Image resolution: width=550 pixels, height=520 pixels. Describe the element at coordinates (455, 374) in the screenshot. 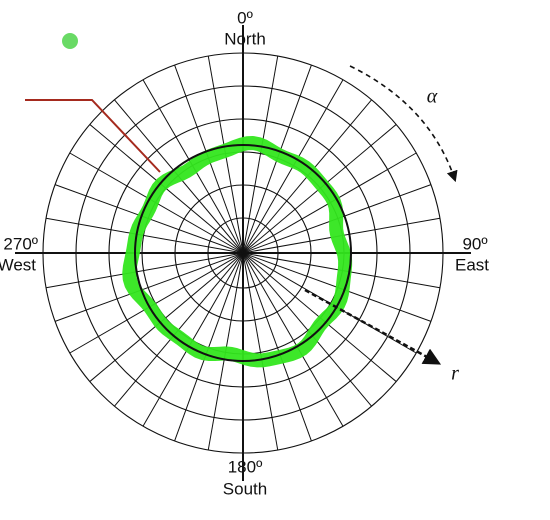

I see `r-label: r` at that location.